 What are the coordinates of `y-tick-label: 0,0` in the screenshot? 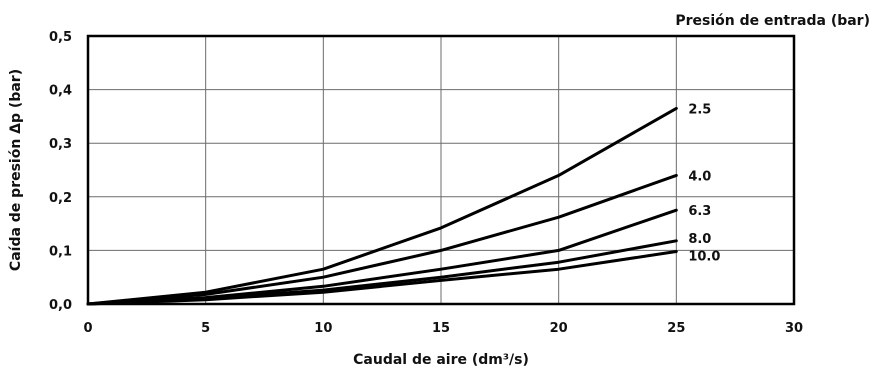 It's located at (60, 305).